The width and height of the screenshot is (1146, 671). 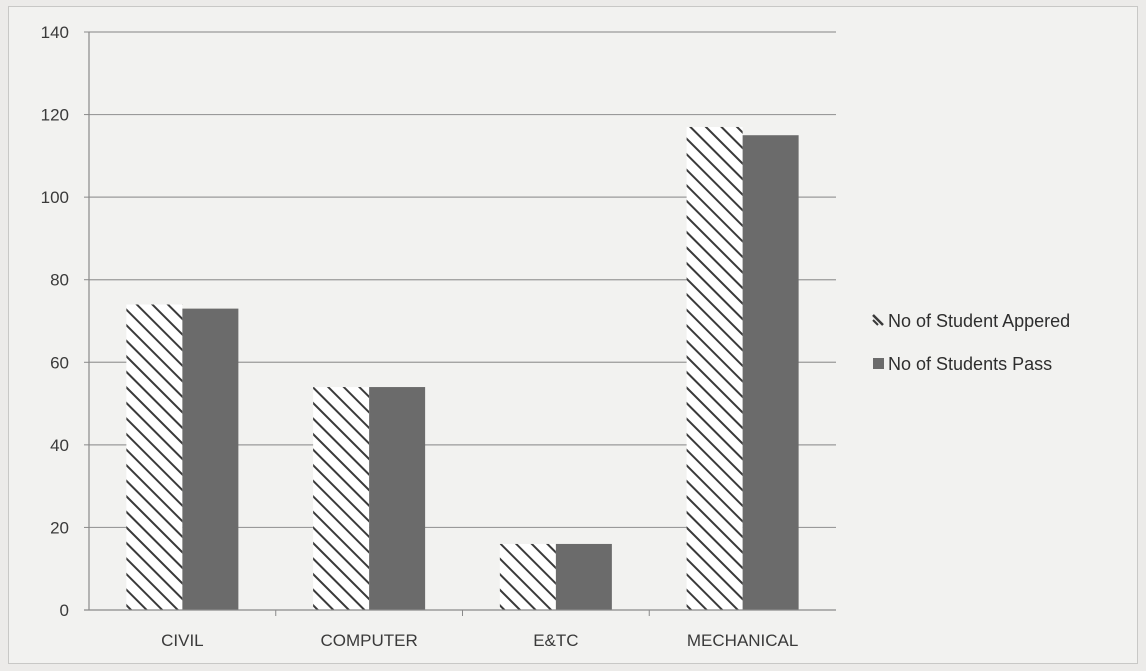 What do you see at coordinates (59, 527) in the screenshot?
I see `y-tick-label: 20` at bounding box center [59, 527].